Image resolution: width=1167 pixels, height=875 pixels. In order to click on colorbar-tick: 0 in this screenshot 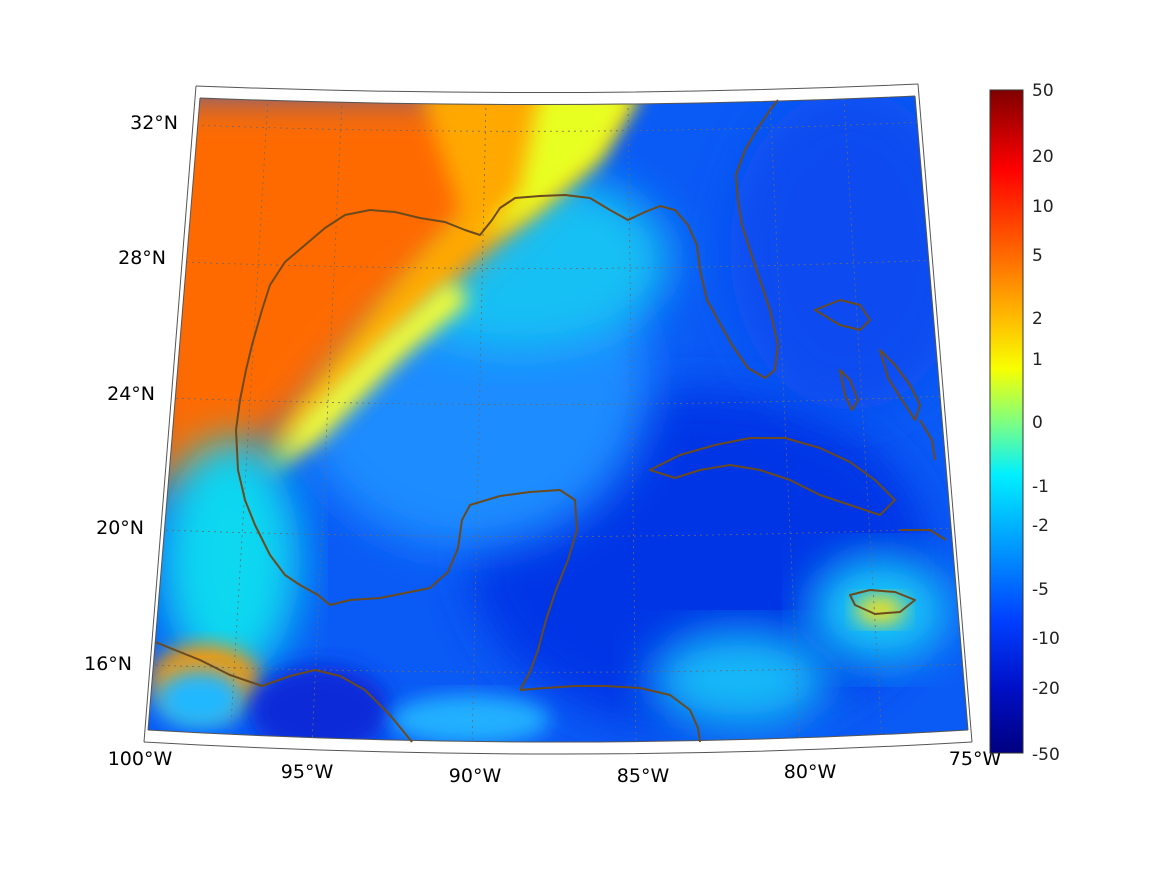, I will do `click(1037, 423)`.